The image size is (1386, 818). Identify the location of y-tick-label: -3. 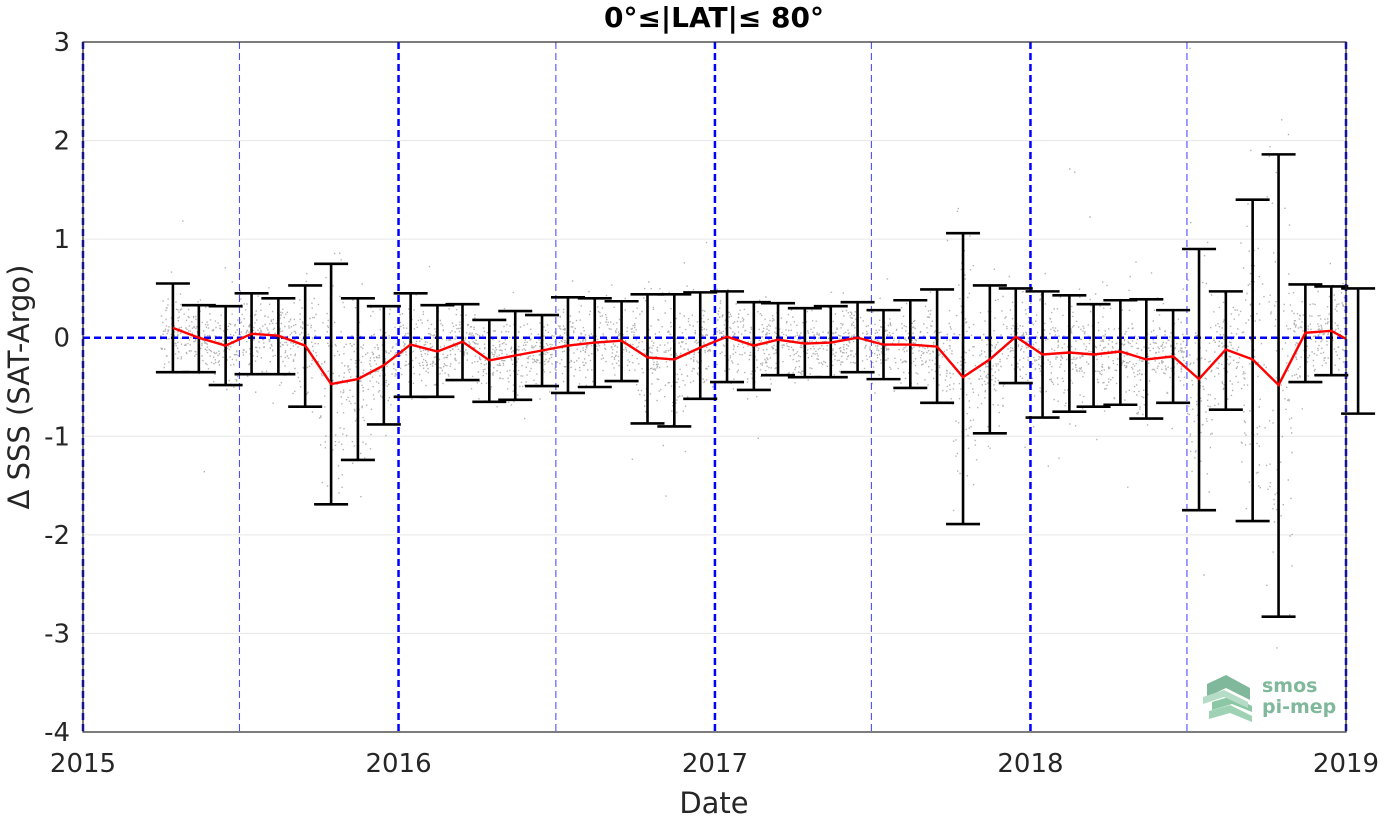
(57, 634).